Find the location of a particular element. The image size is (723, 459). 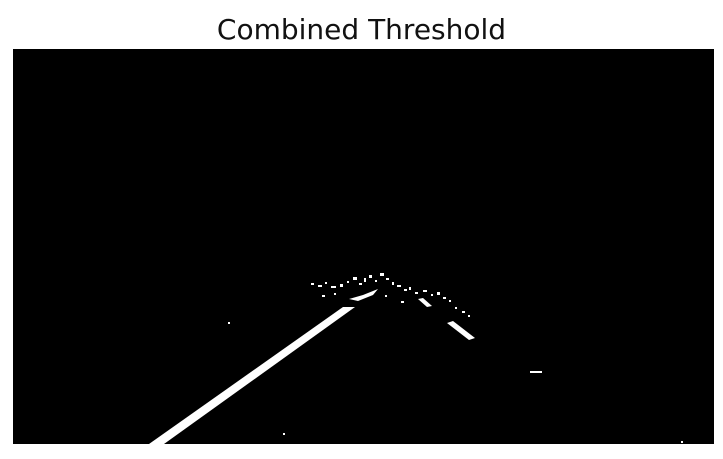

left-lane-far-segment is located at coordinates (363, 295).